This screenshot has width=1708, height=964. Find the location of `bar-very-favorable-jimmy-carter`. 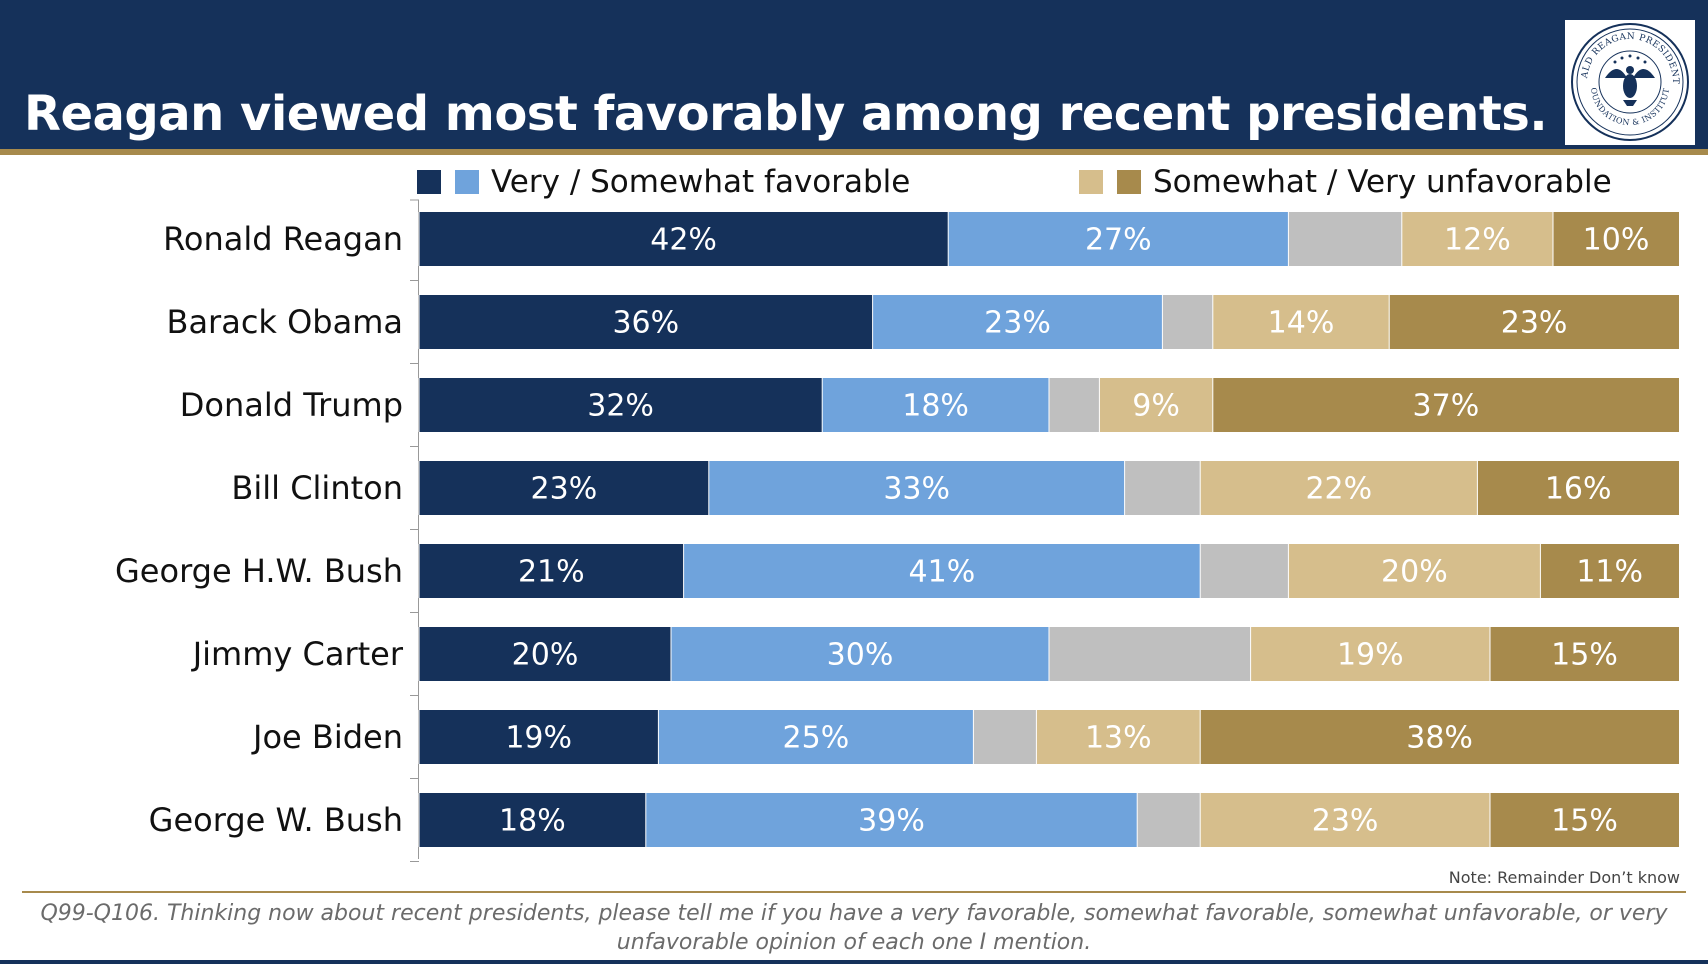

bar-very-favorable-jimmy-carter is located at coordinates (545, 654).